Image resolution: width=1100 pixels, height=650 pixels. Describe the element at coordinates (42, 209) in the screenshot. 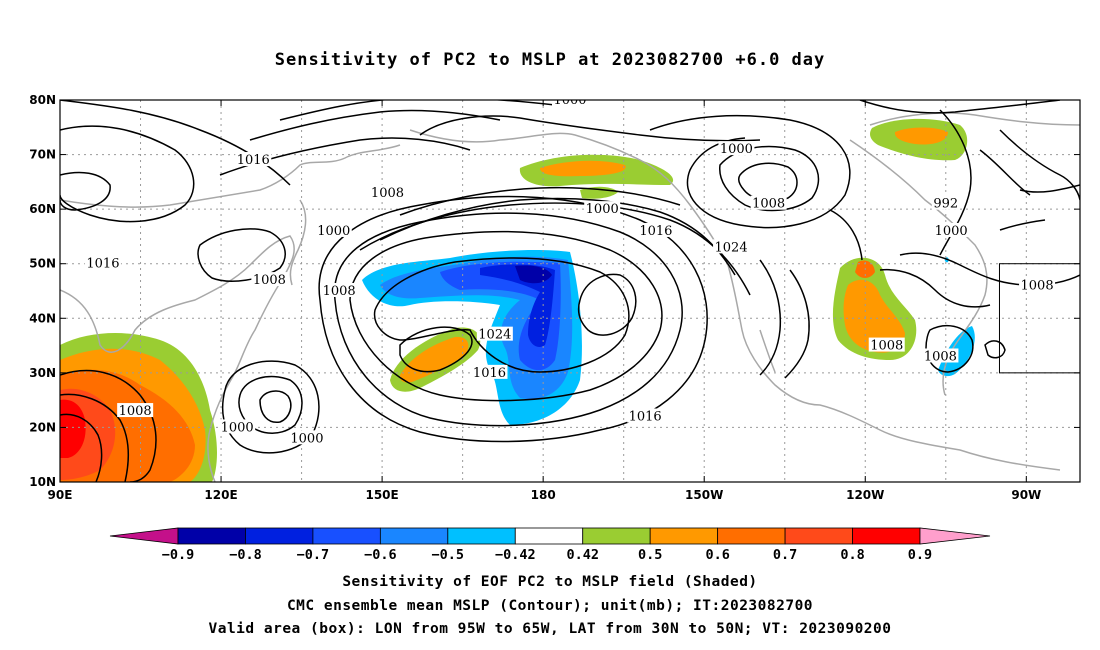

I see `lat-label: 60N` at that location.